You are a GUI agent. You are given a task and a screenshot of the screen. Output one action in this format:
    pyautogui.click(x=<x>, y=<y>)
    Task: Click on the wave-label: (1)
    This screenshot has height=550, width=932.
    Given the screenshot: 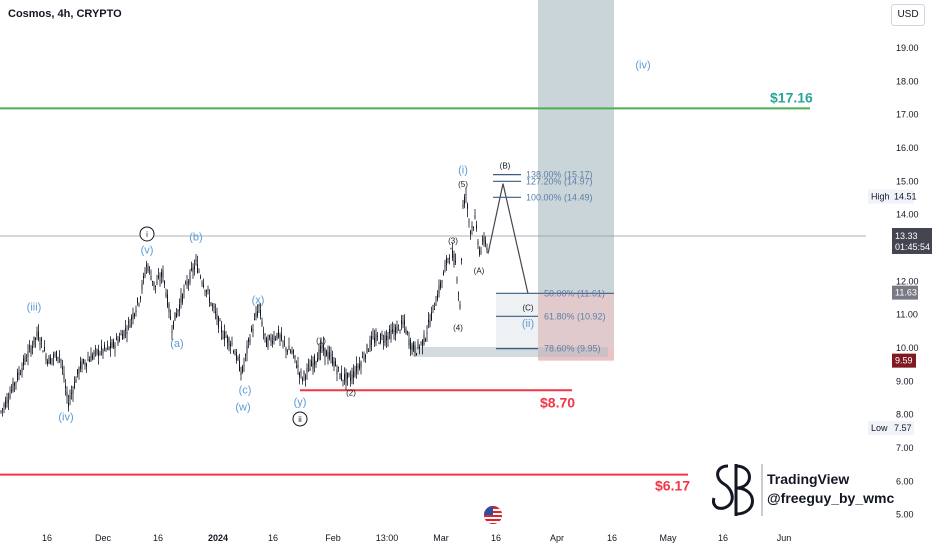 What is the action you would take?
    pyautogui.click(x=321, y=341)
    